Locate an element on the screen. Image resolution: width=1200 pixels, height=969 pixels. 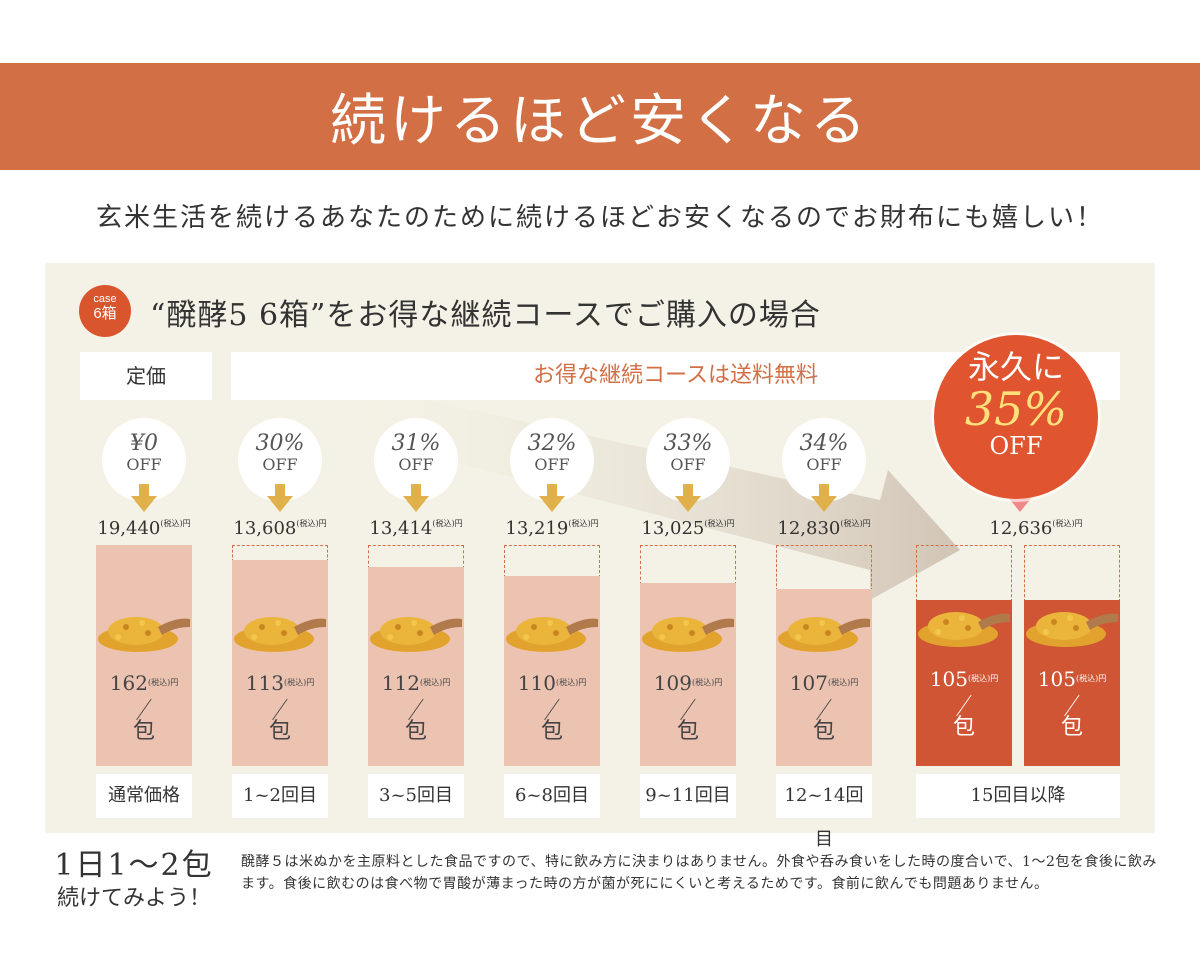
per-pack-value: 109(税込)円 is located at coordinates (688, 683).